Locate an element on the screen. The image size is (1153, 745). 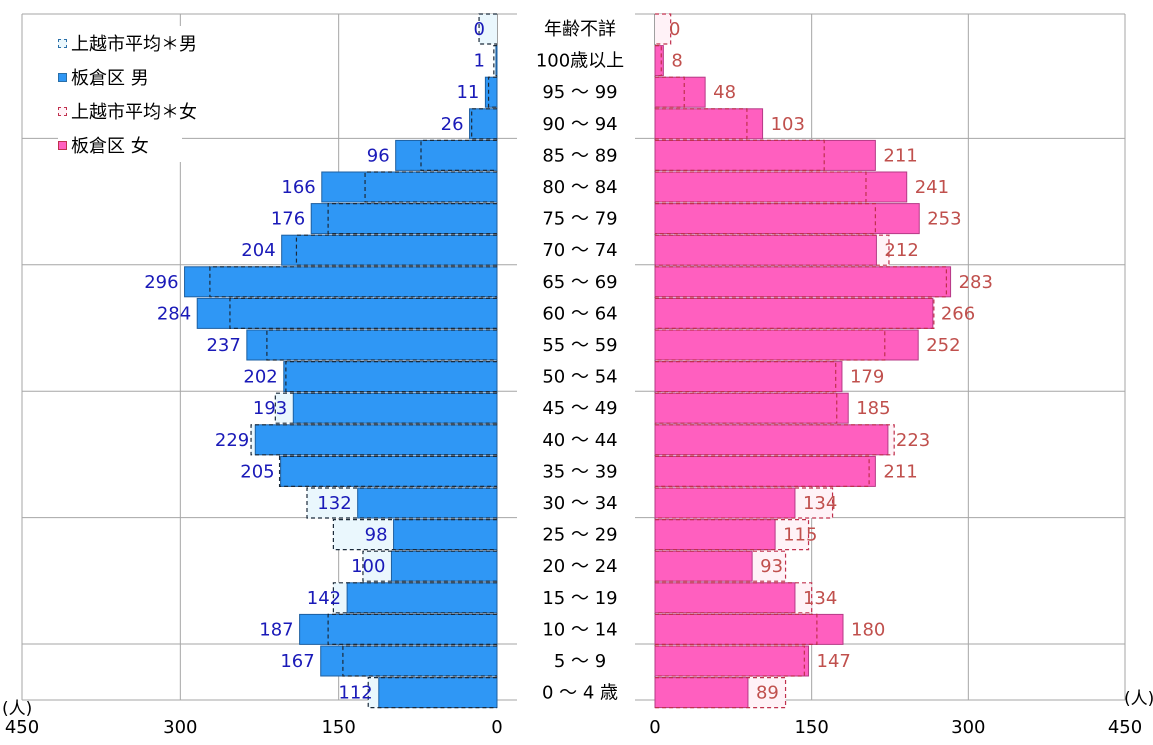
legend-swatch-itakura-female is located at coordinates (62, 145).